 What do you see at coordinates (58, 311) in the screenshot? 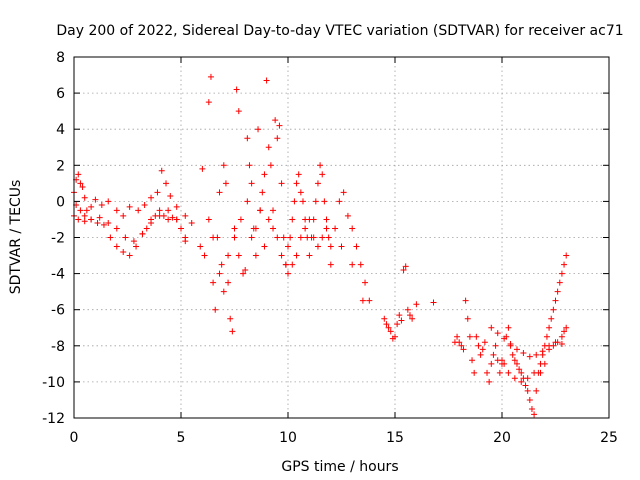
I see `y-tick-label: -6` at bounding box center [58, 311].